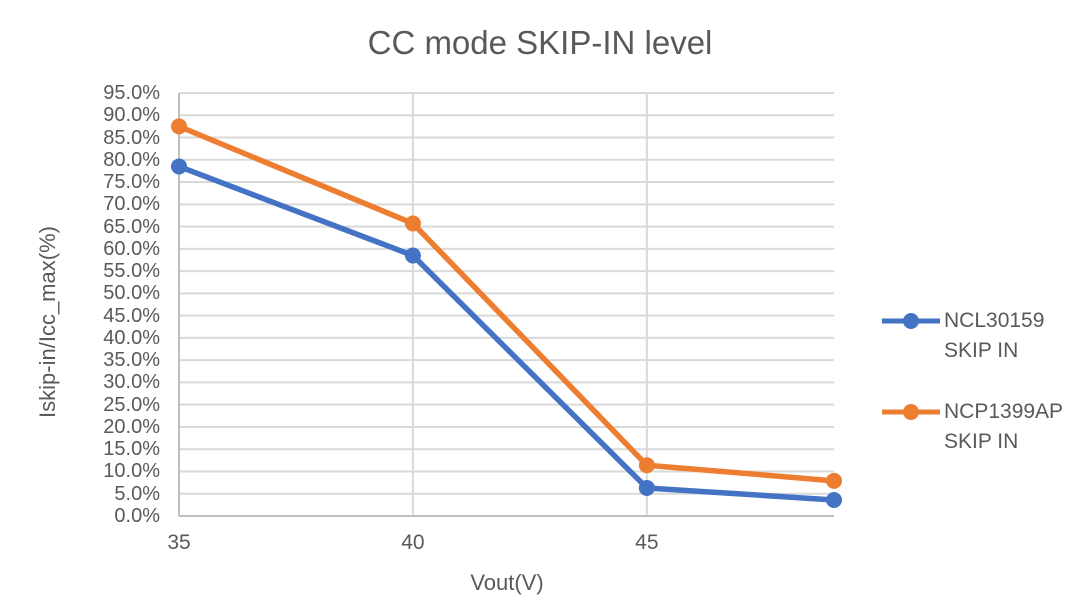 The image size is (1080, 611). What do you see at coordinates (131, 471) in the screenshot?
I see `y-tick-label: 10.0%` at bounding box center [131, 471].